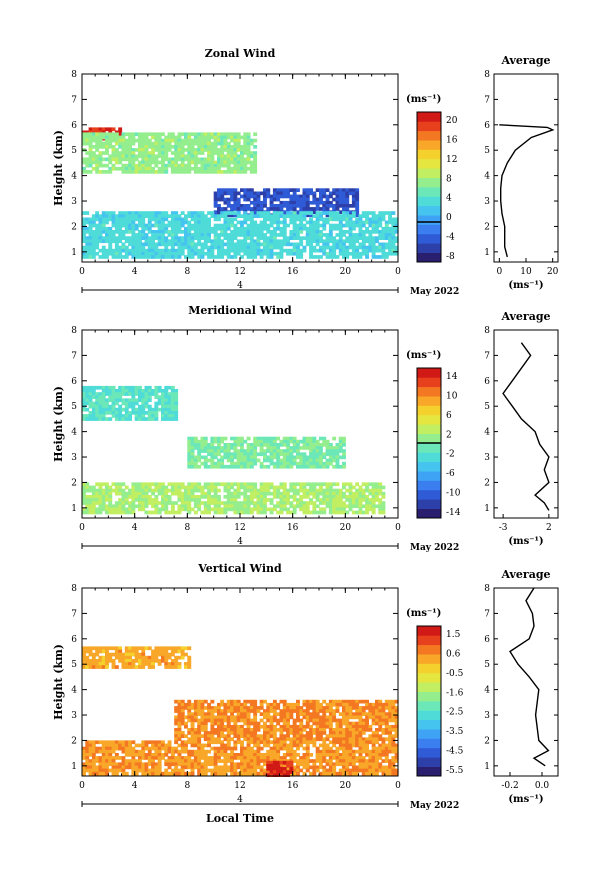 This screenshot has height=873, width=611. What do you see at coordinates (398, 528) in the screenshot?
I see `x-tick-label: 0` at bounding box center [398, 528].